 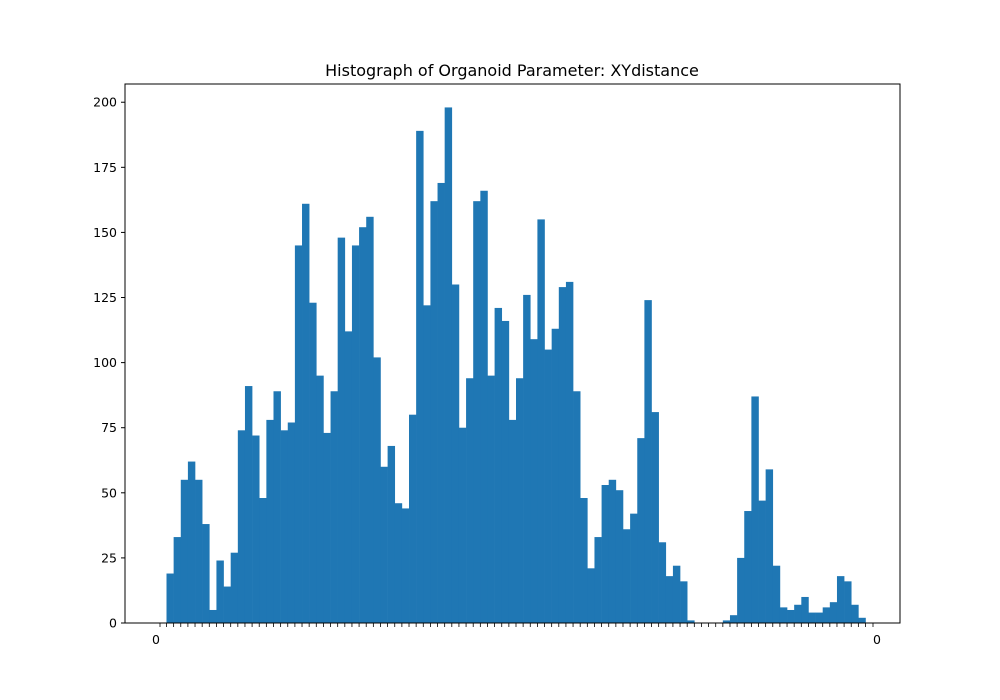 I want to click on x-tick-label-first: 0, so click(x=156, y=639).